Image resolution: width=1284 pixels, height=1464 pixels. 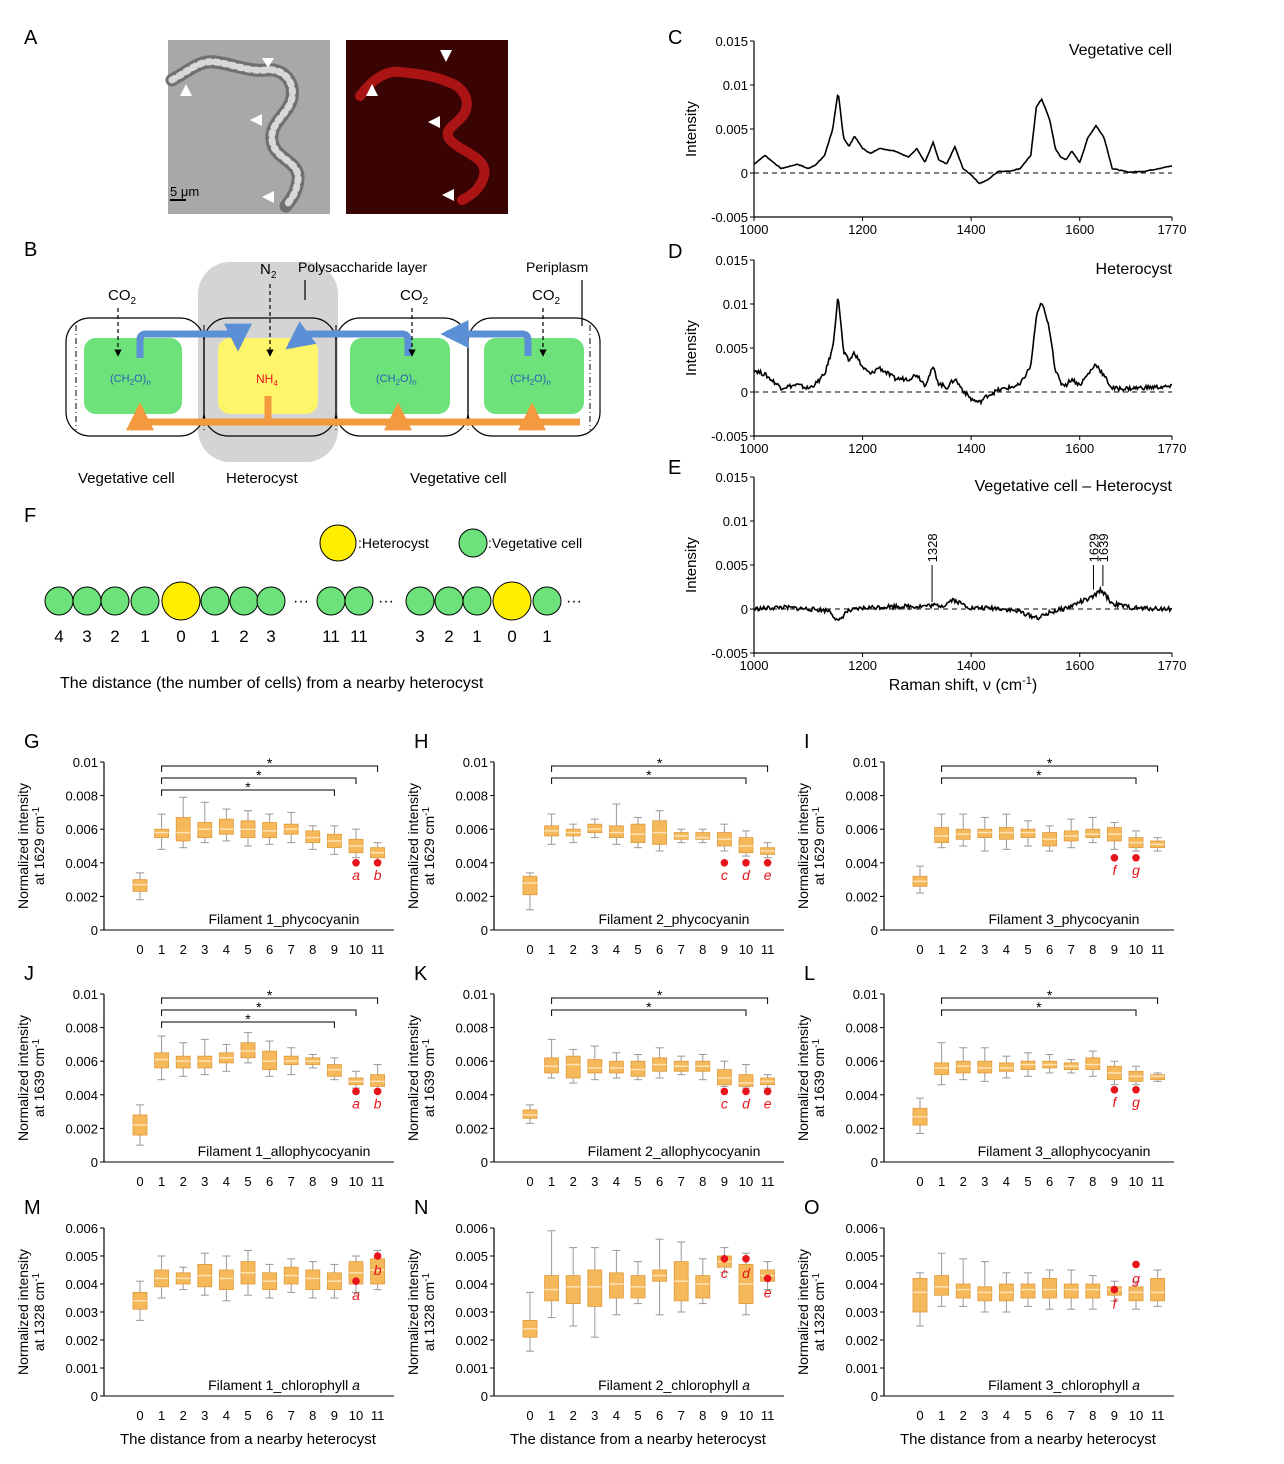 What do you see at coordinates (393, 543) in the screenshot?
I see `legend-heterocyst-label: :Heterocyst` at bounding box center [393, 543].